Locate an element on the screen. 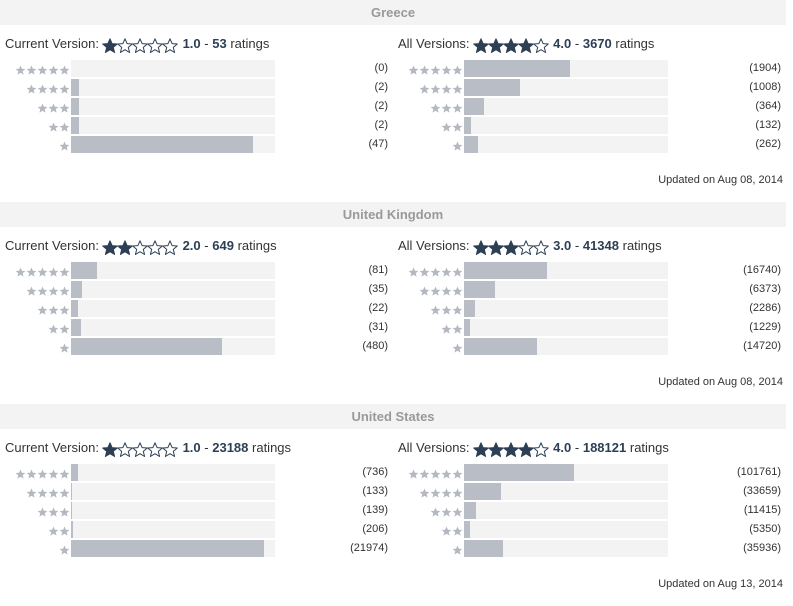  row-count: (47) is located at coordinates (378, 144).